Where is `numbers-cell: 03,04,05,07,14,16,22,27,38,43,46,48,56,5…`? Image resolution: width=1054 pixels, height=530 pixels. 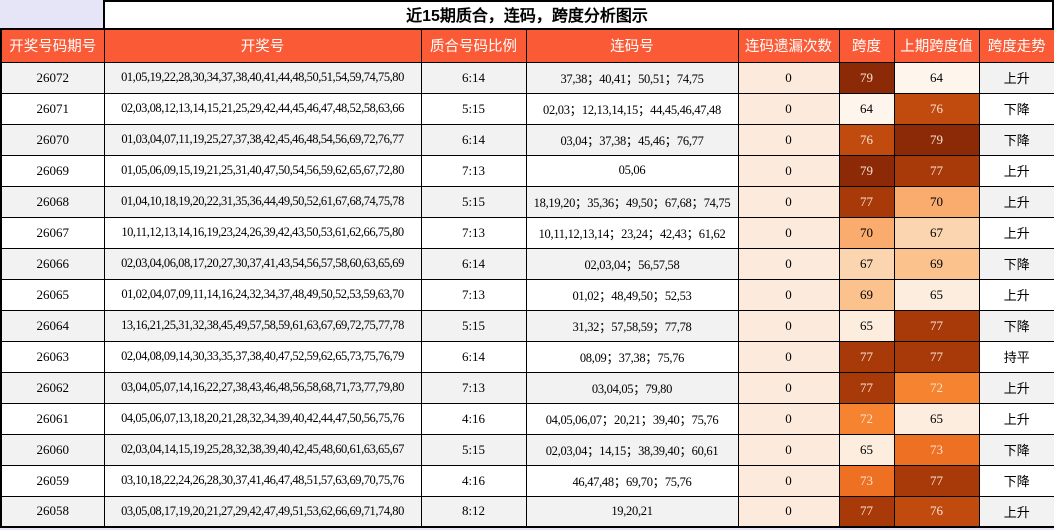 numbers-cell: 03,04,05,07,14,16,22,27,38,43,46,48,56,5… is located at coordinates (262, 387).